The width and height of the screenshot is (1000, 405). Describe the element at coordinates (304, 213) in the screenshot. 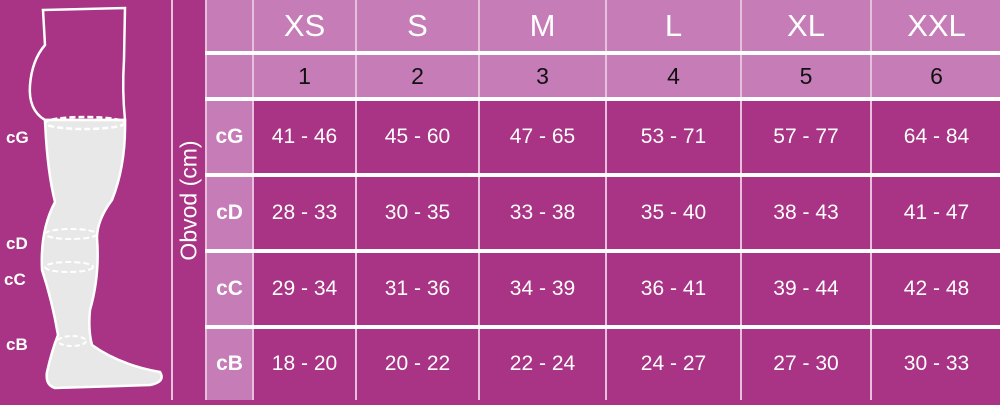

I see `table-cell: 28 - 33` at that location.